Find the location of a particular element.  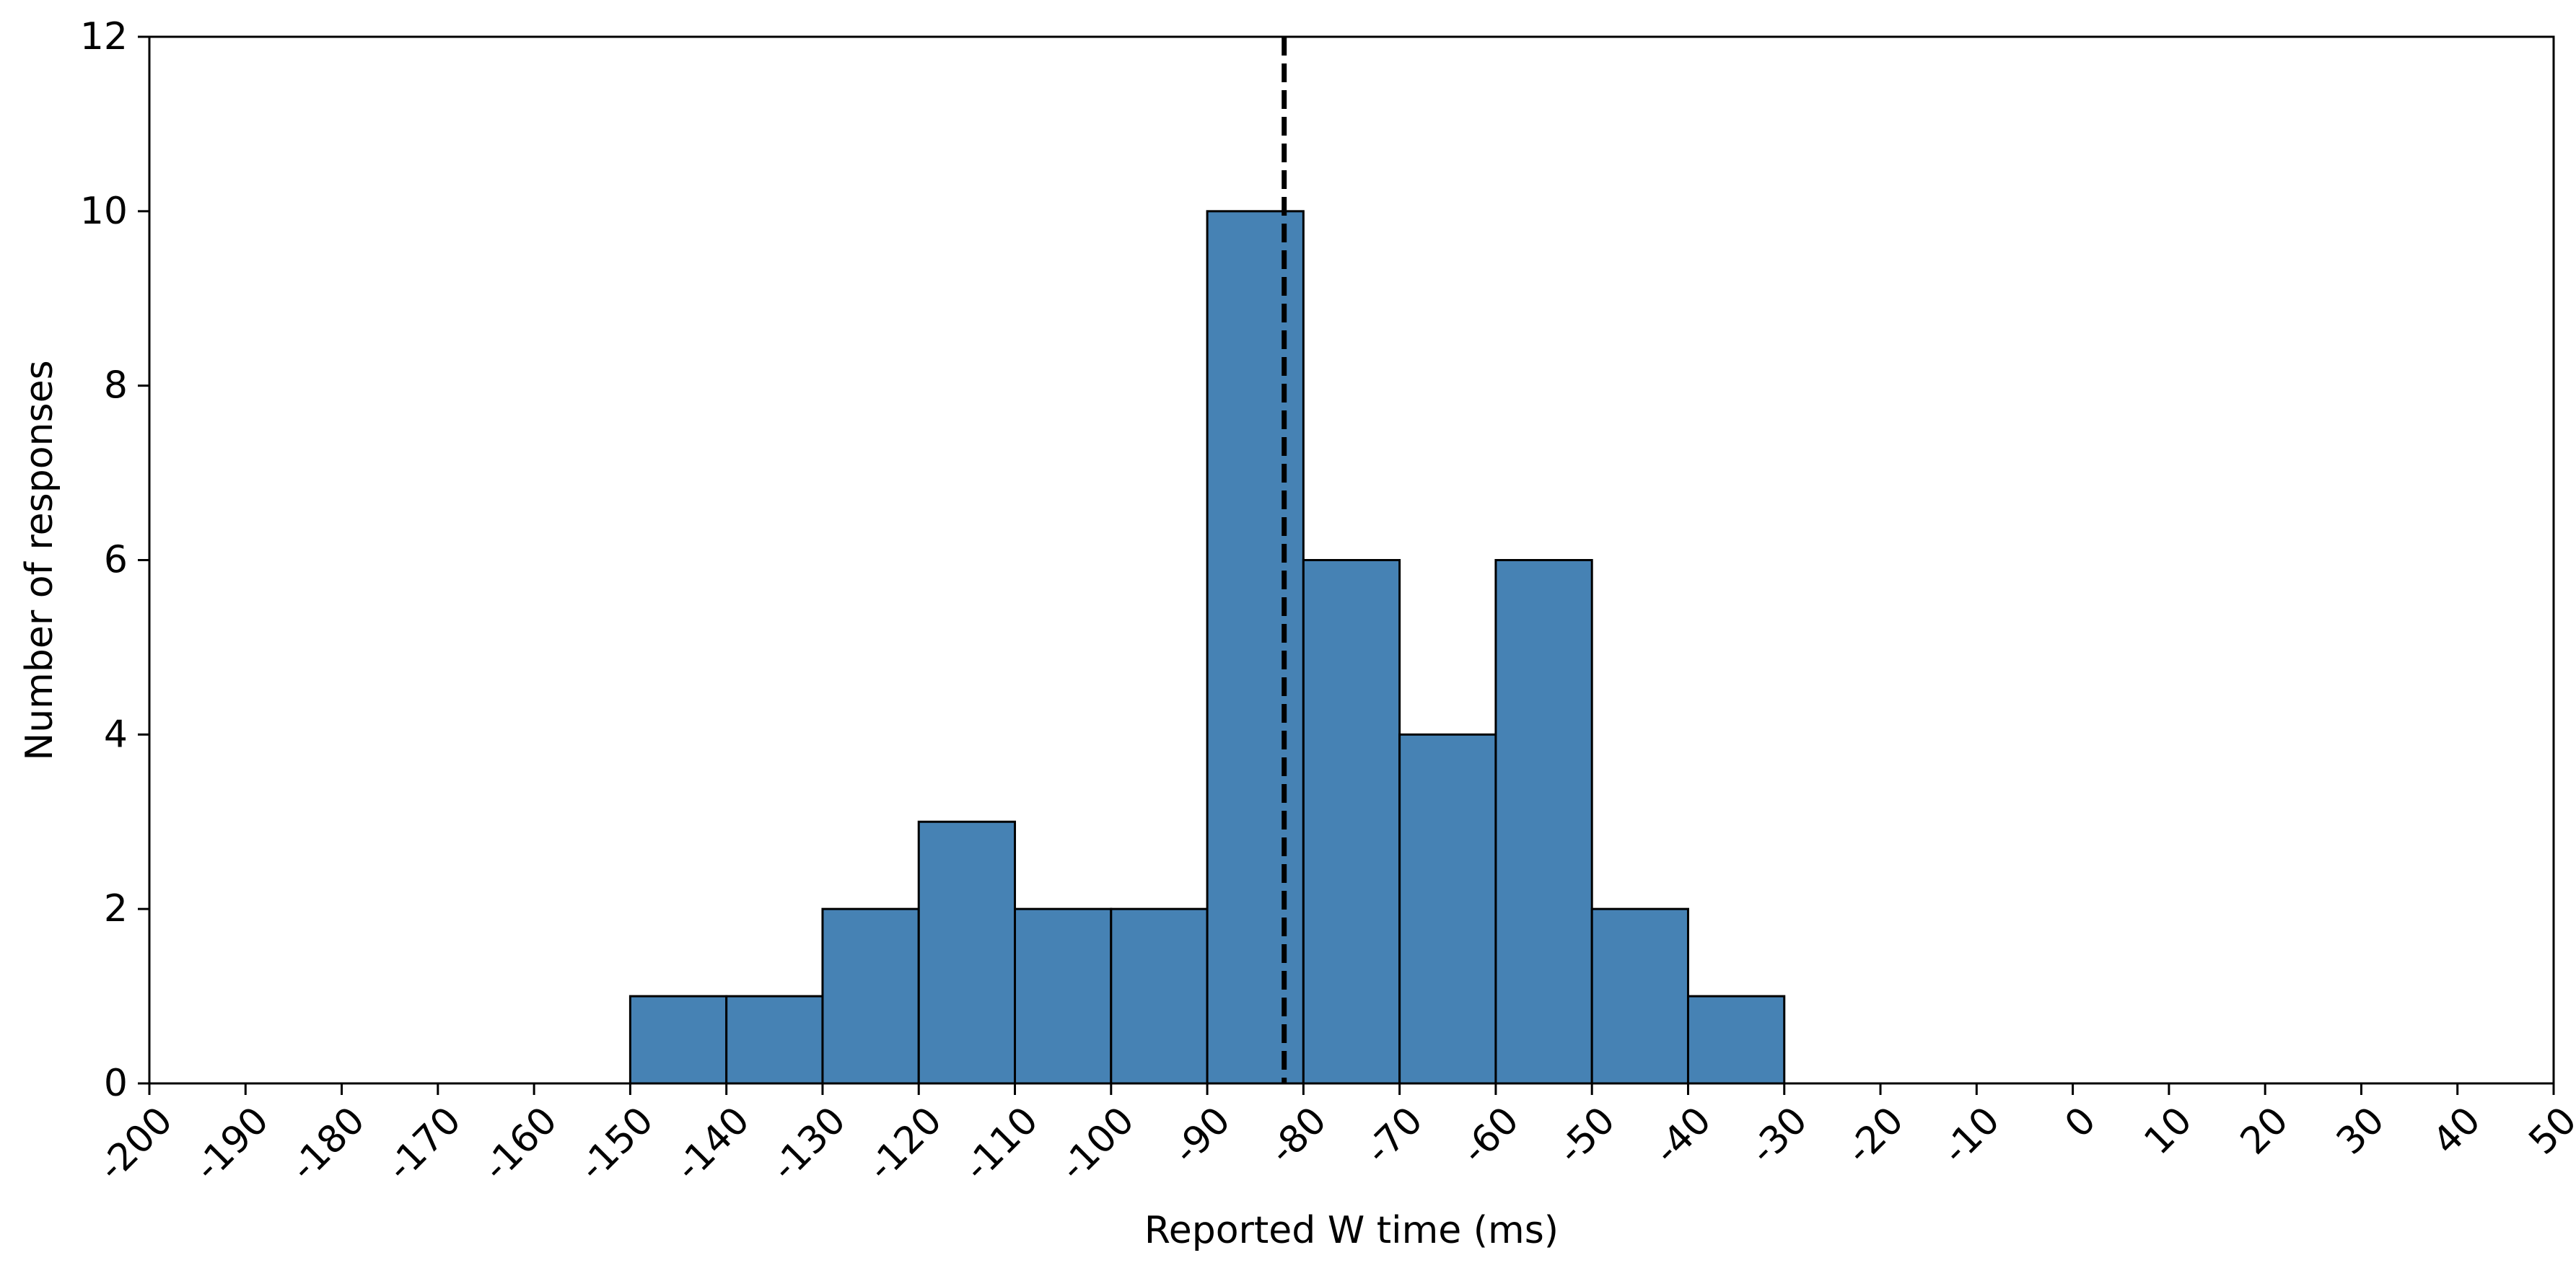

y-tick-label: 6 is located at coordinates (116, 561).